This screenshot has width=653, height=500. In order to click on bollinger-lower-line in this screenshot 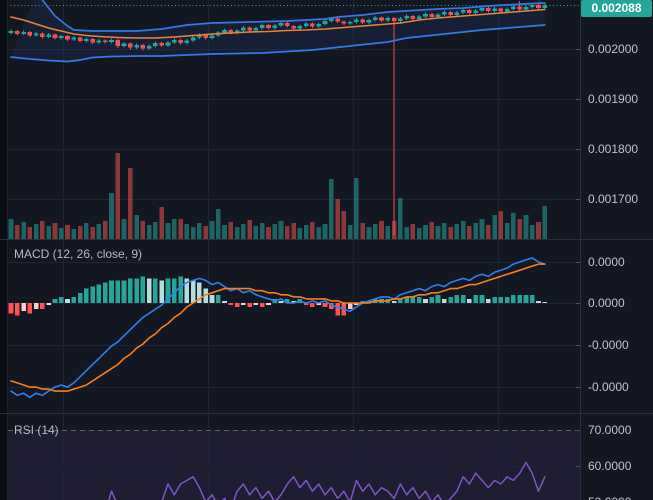, I will do `click(278, 43)`.